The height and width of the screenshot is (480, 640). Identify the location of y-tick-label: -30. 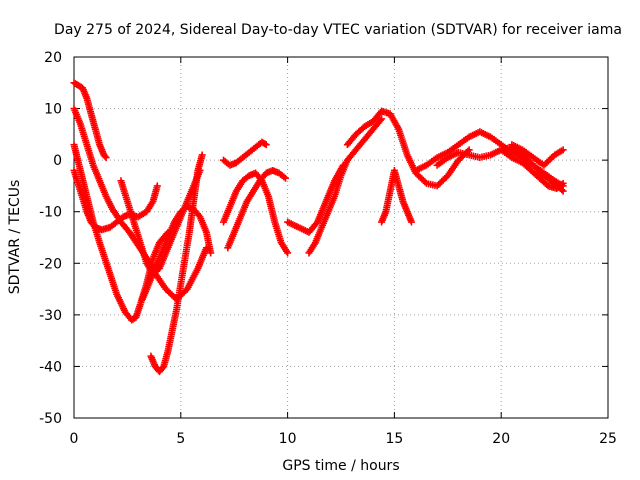
(50, 316).